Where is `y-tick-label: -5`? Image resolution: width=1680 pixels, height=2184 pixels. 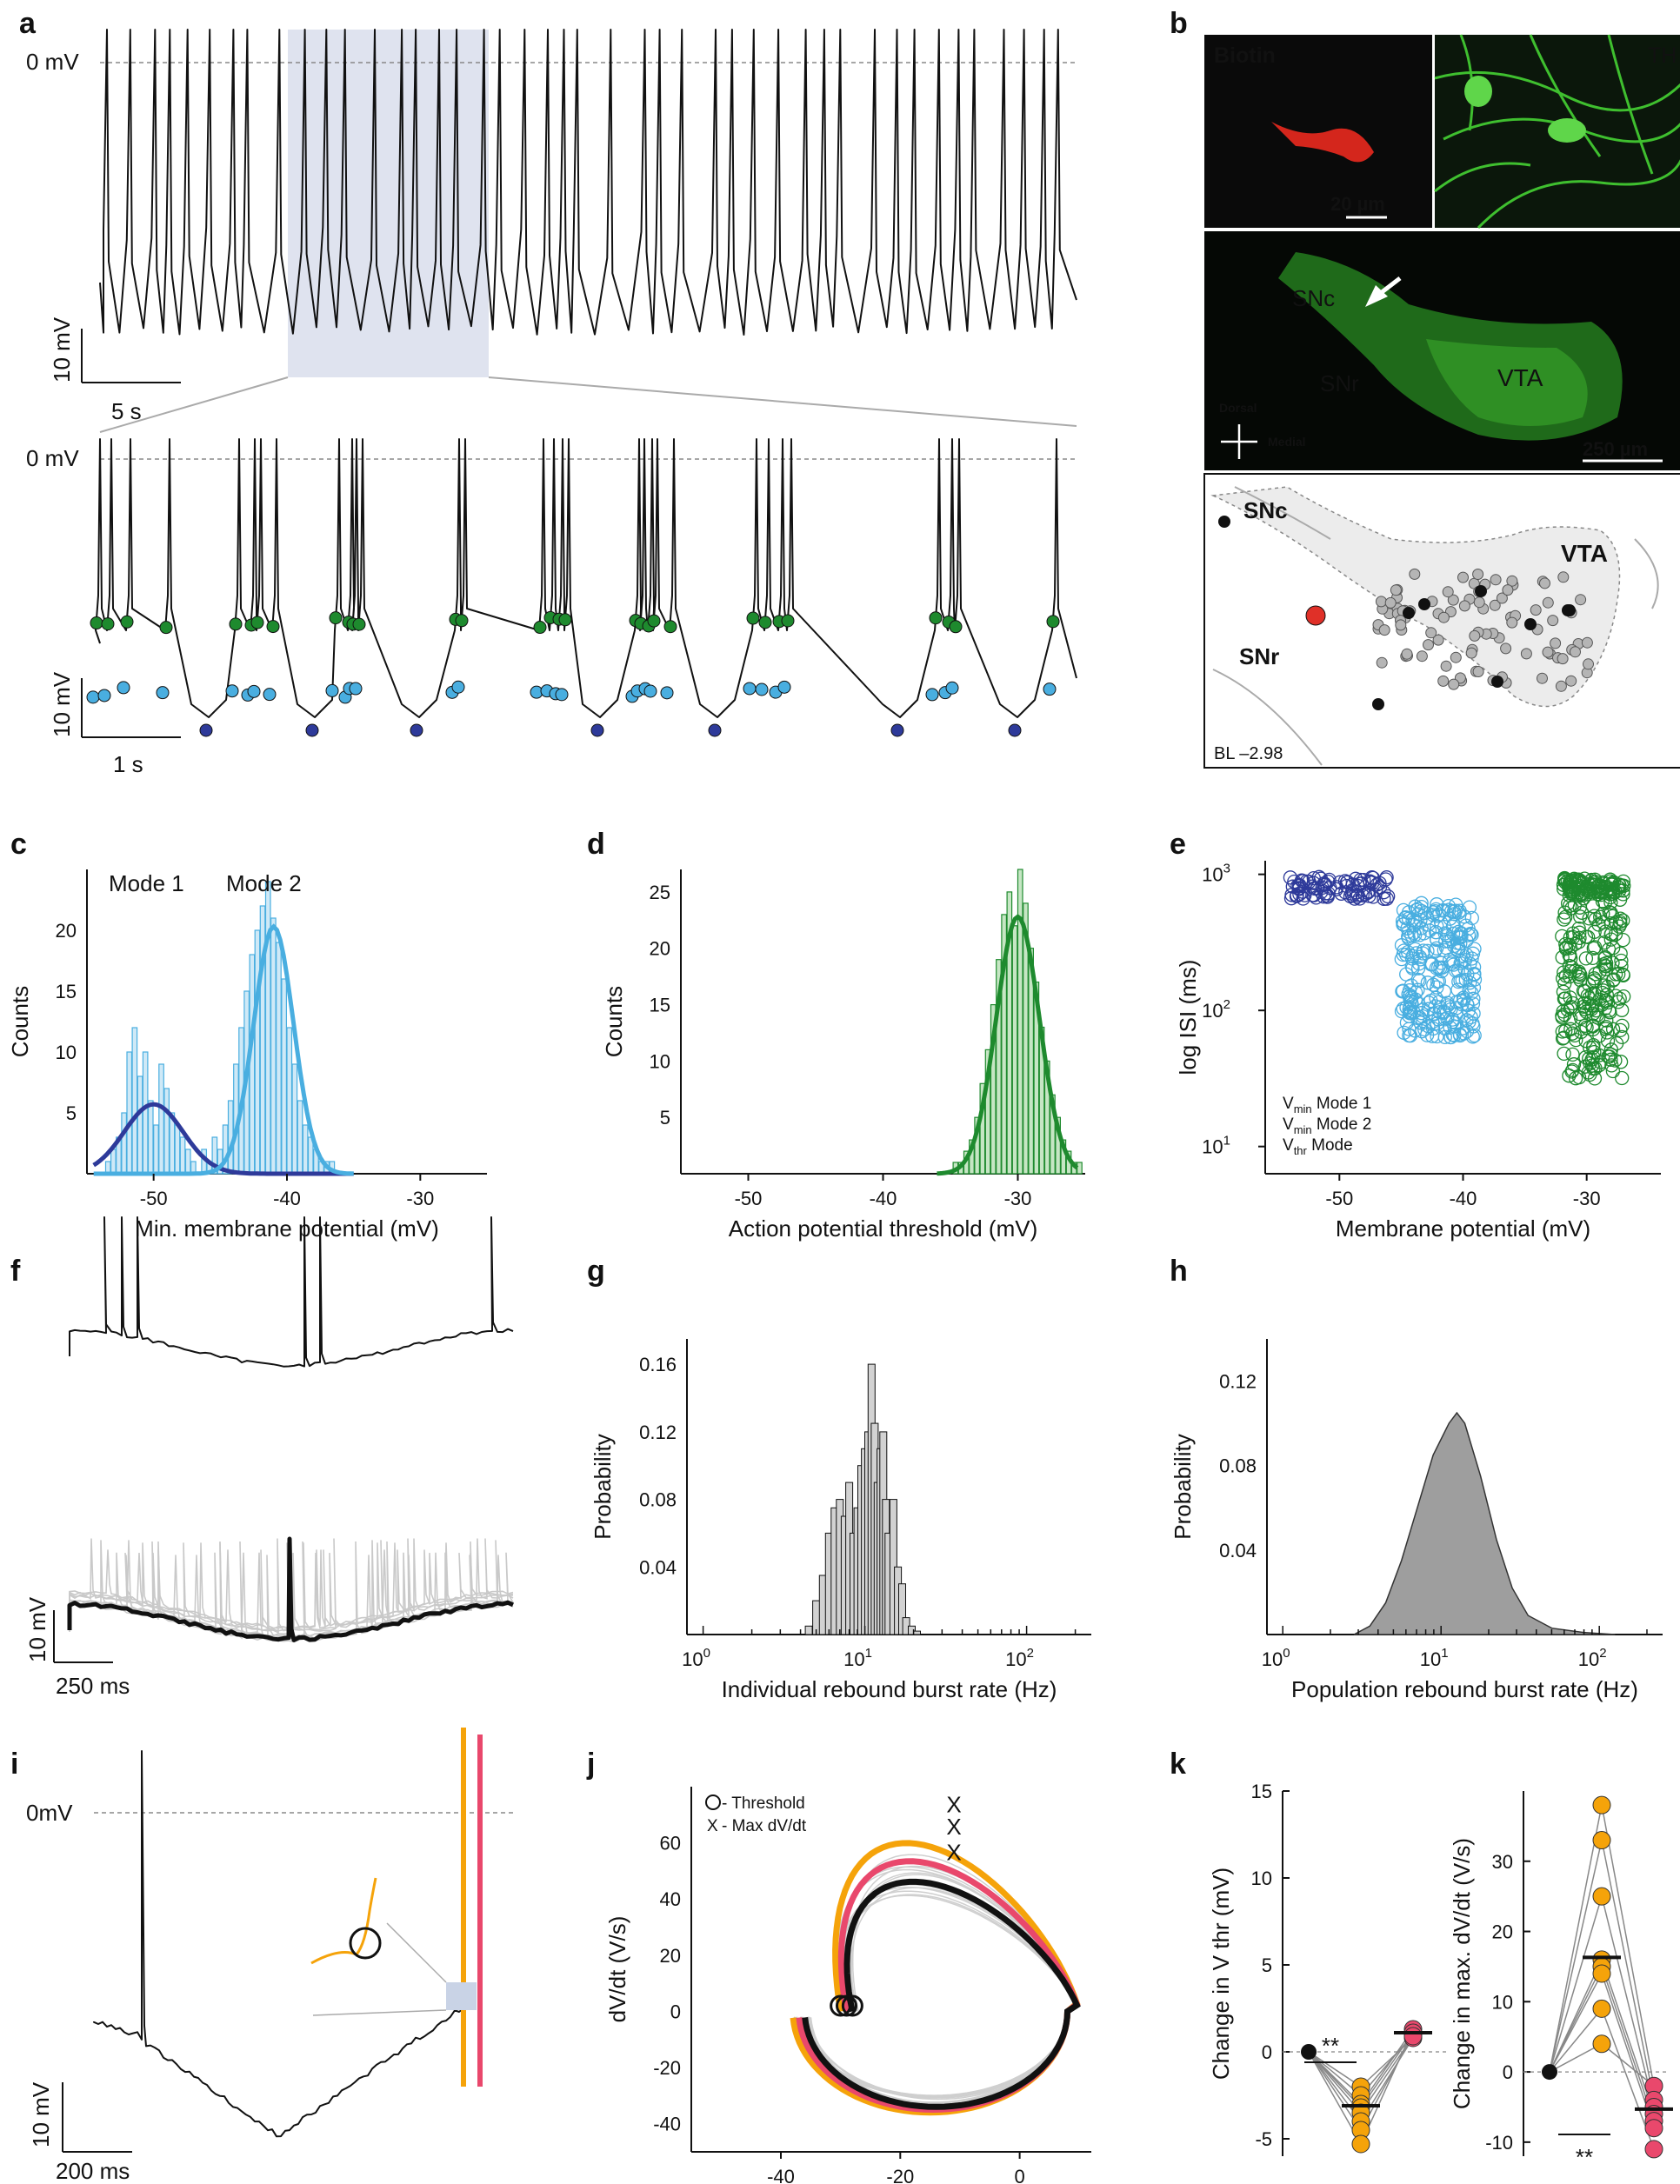
y-tick-label: -5 is located at coordinates (1263, 2139).